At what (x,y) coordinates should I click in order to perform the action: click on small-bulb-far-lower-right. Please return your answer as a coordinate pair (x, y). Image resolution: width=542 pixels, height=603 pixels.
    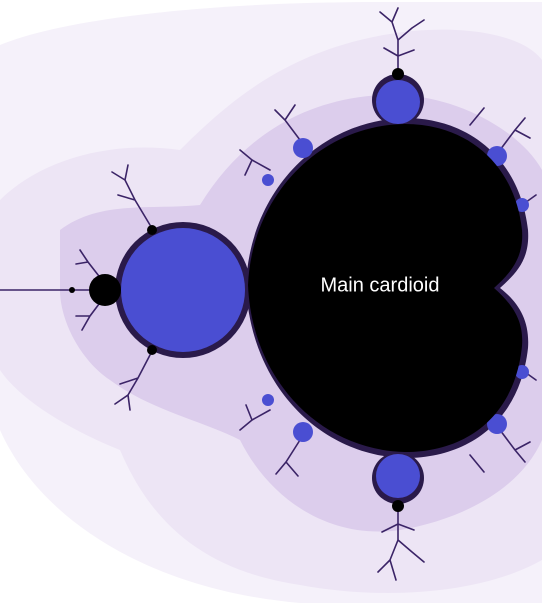
    Looking at the image, I should click on (522, 372).